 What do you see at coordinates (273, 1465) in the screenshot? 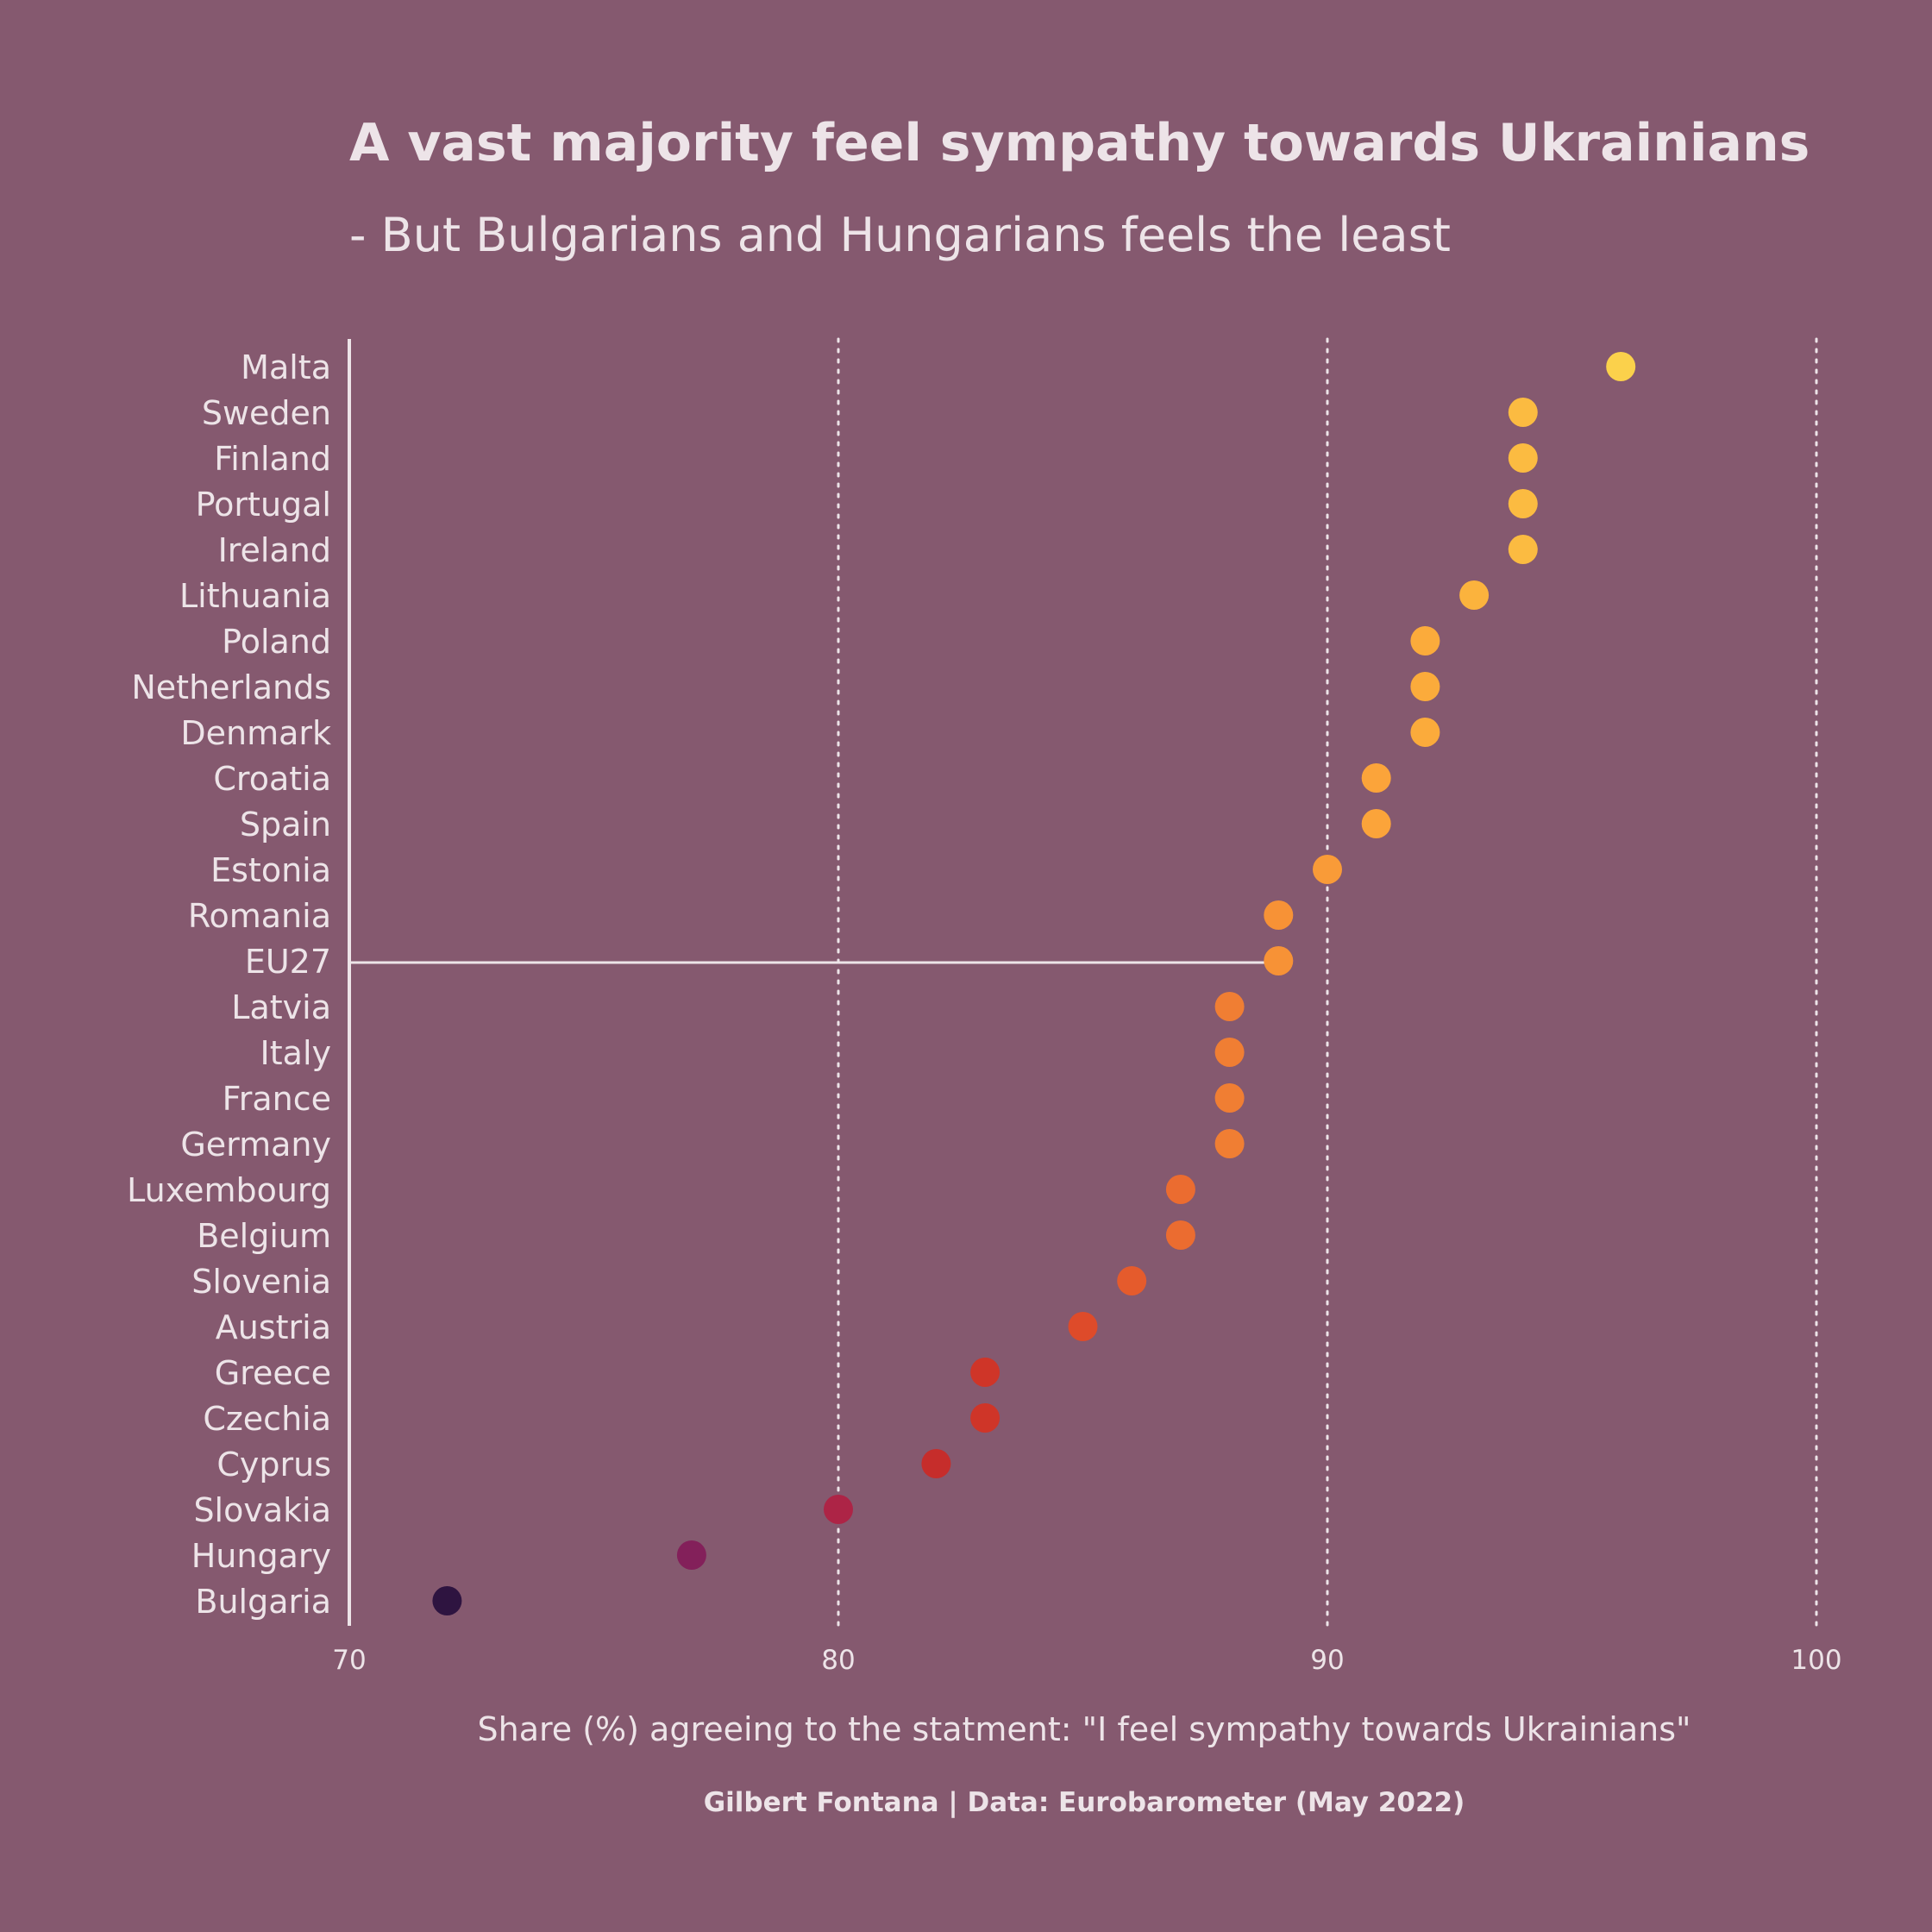
I see `country-label-cyprus: Cyprus` at bounding box center [273, 1465].